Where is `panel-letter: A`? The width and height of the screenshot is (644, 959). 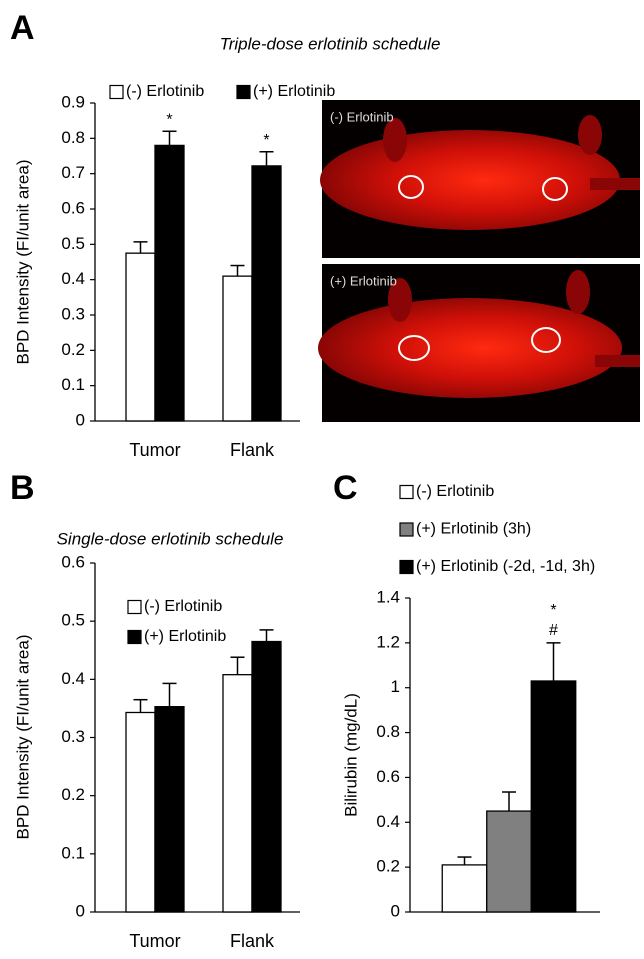 panel-letter: A is located at coordinates (22, 28).